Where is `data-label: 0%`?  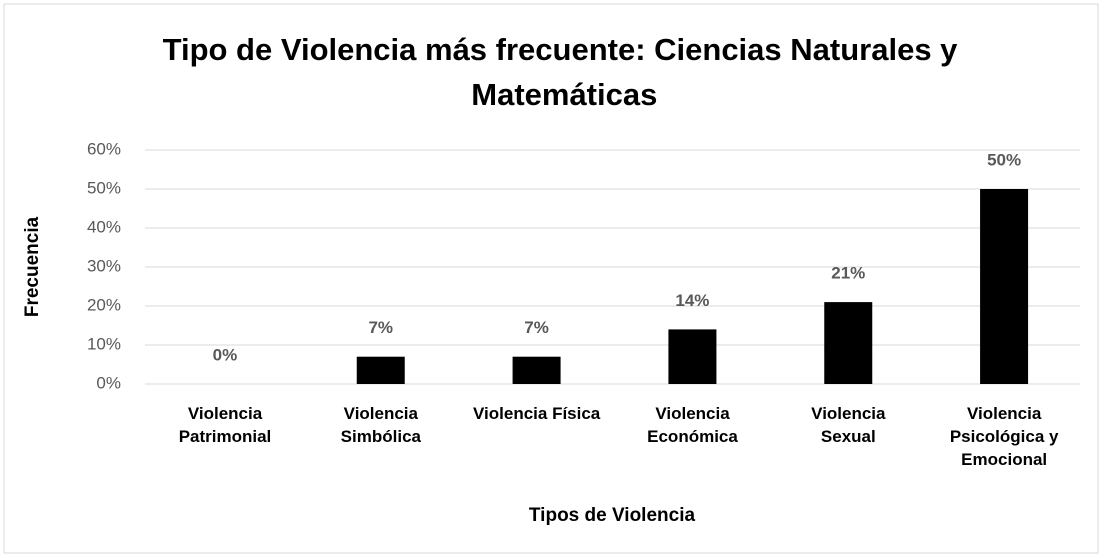
data-label: 0% is located at coordinates (225, 354).